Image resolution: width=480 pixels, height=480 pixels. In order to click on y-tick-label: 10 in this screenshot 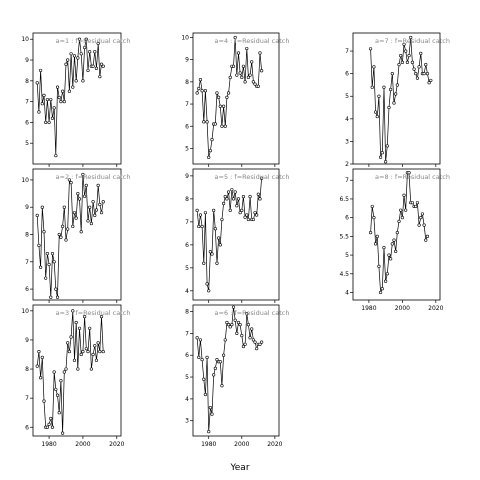, I will do `click(25, 180)`.